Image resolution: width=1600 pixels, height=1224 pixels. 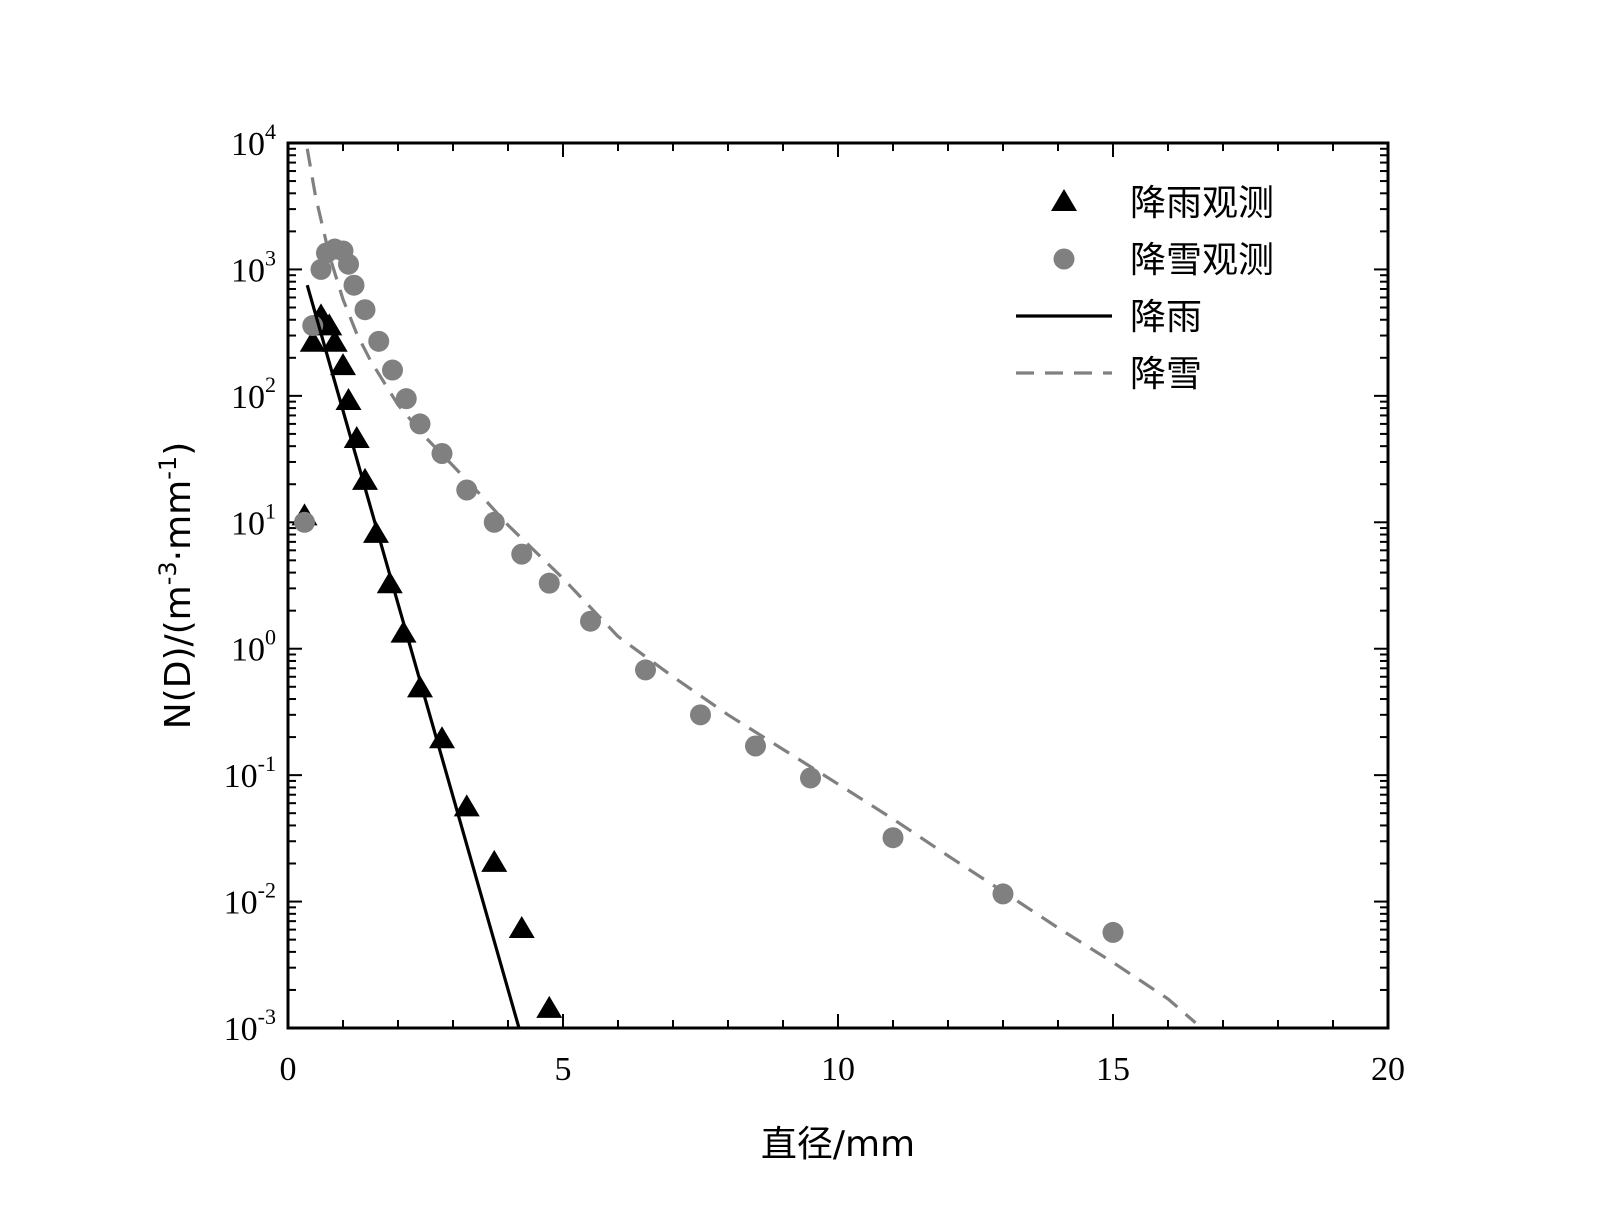 What do you see at coordinates (250, 773) in the screenshot?
I see `y-tick-label: 10⁻¹` at bounding box center [250, 773].